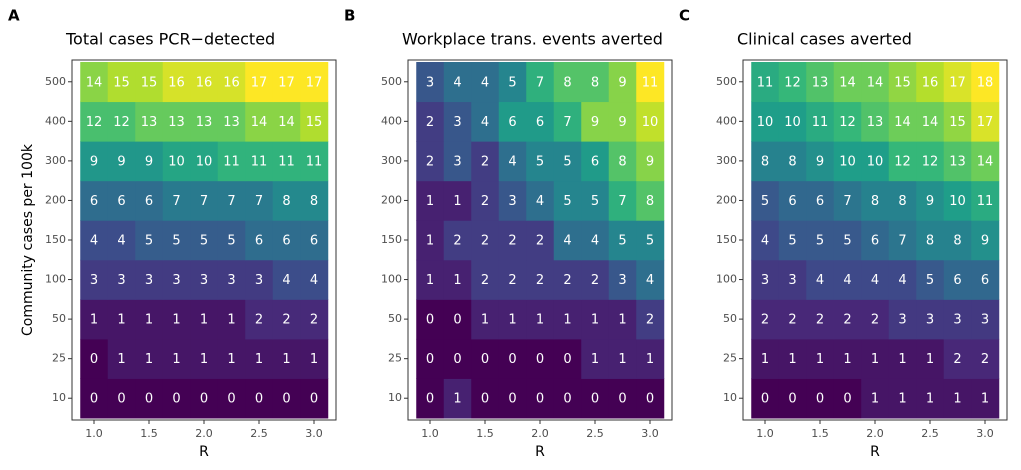 This screenshot has width=1021, height=470. I want to click on panel-letter: C, so click(684, 16).